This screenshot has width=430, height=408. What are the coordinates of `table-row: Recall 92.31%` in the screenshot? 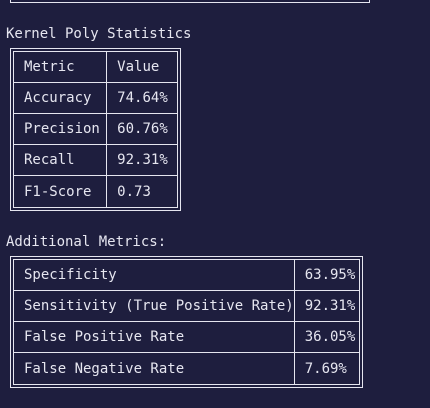 It's located at (95, 160).